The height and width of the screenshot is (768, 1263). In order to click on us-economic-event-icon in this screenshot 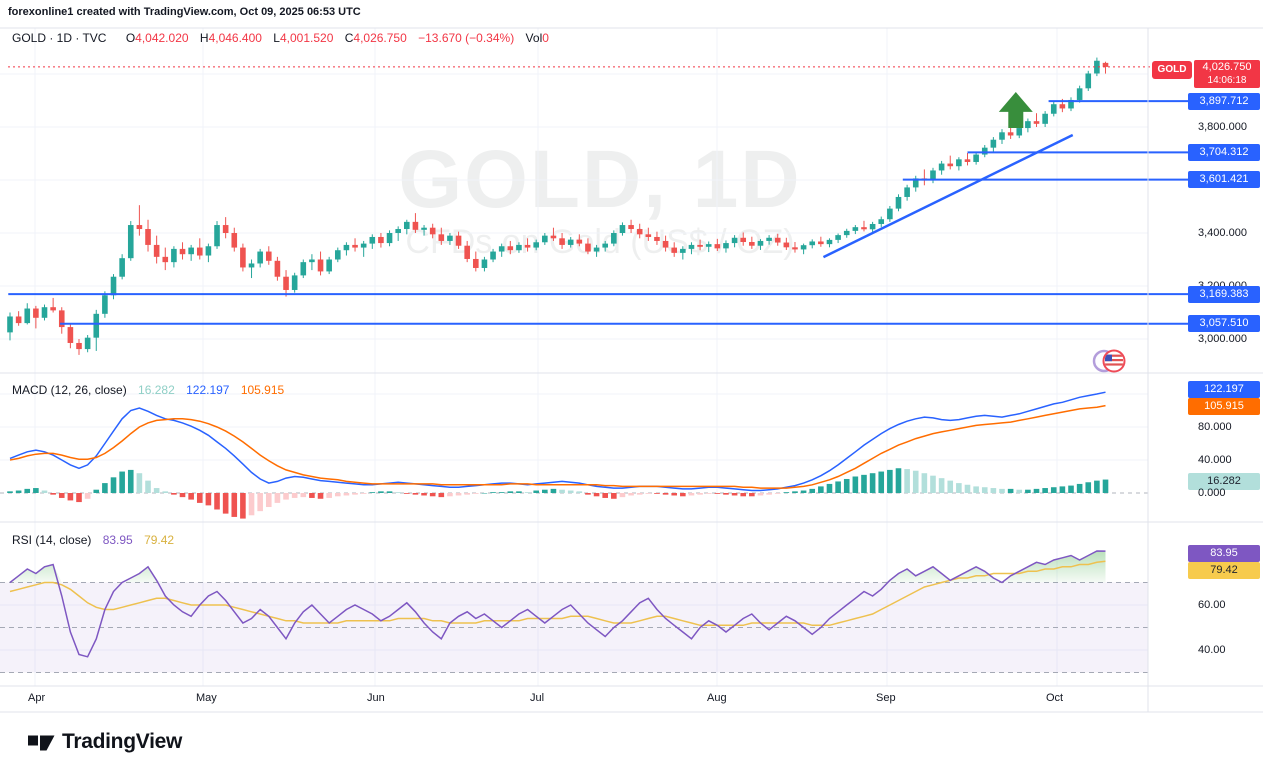, I will do `click(1109, 361)`.